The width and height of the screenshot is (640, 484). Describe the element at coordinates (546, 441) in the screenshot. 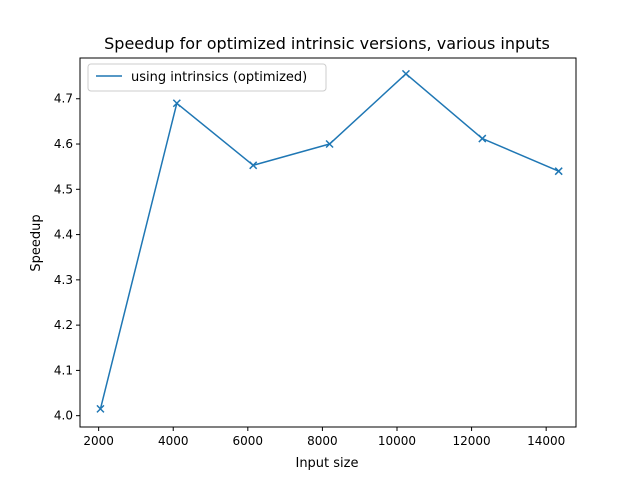

I see `x-tick-label: 14000` at that location.